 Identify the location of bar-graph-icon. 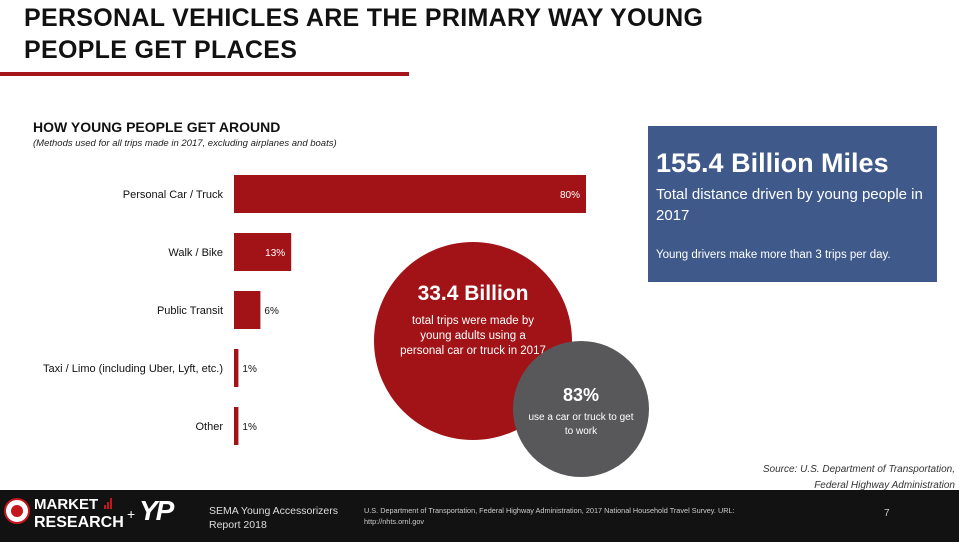
(109, 503).